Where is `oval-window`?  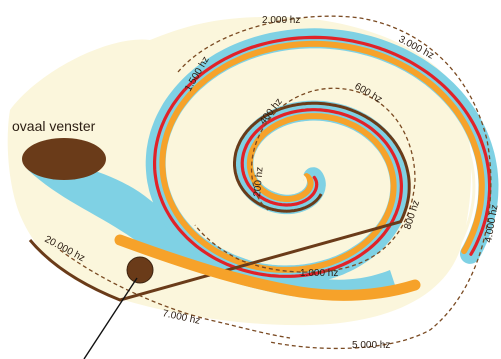
oval-window is located at coordinates (64, 159).